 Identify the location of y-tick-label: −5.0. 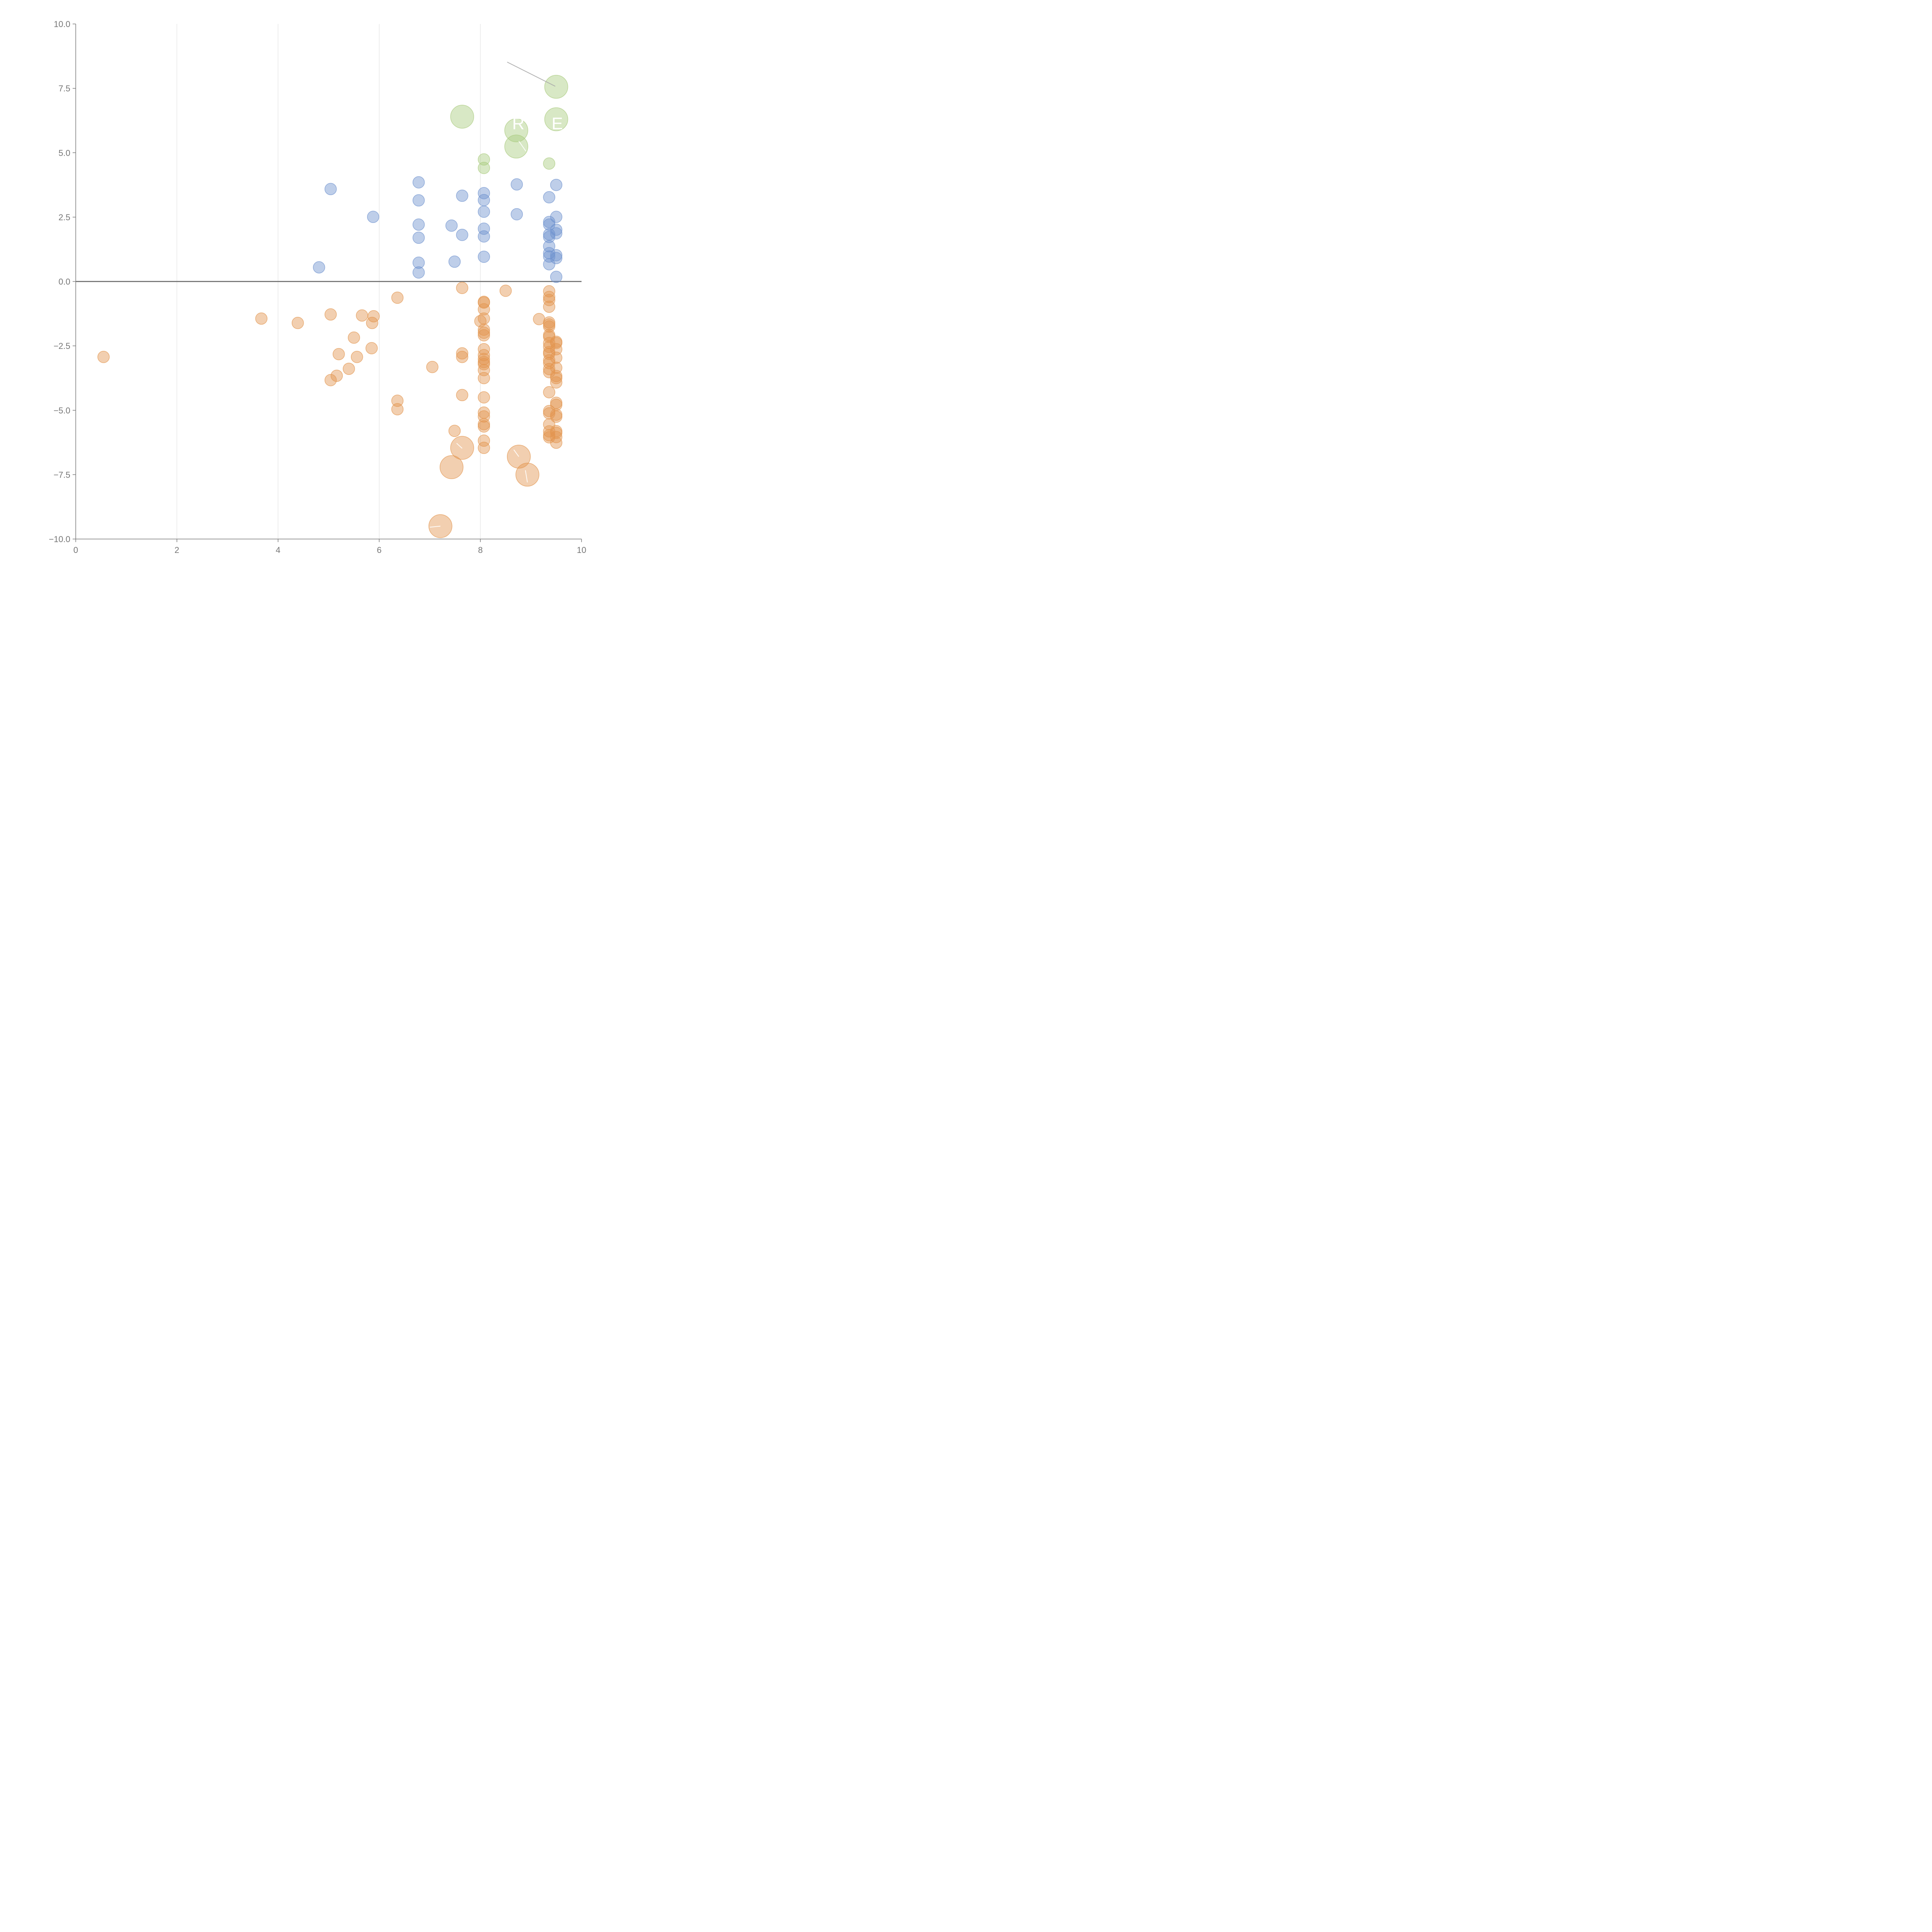
(62, 411).